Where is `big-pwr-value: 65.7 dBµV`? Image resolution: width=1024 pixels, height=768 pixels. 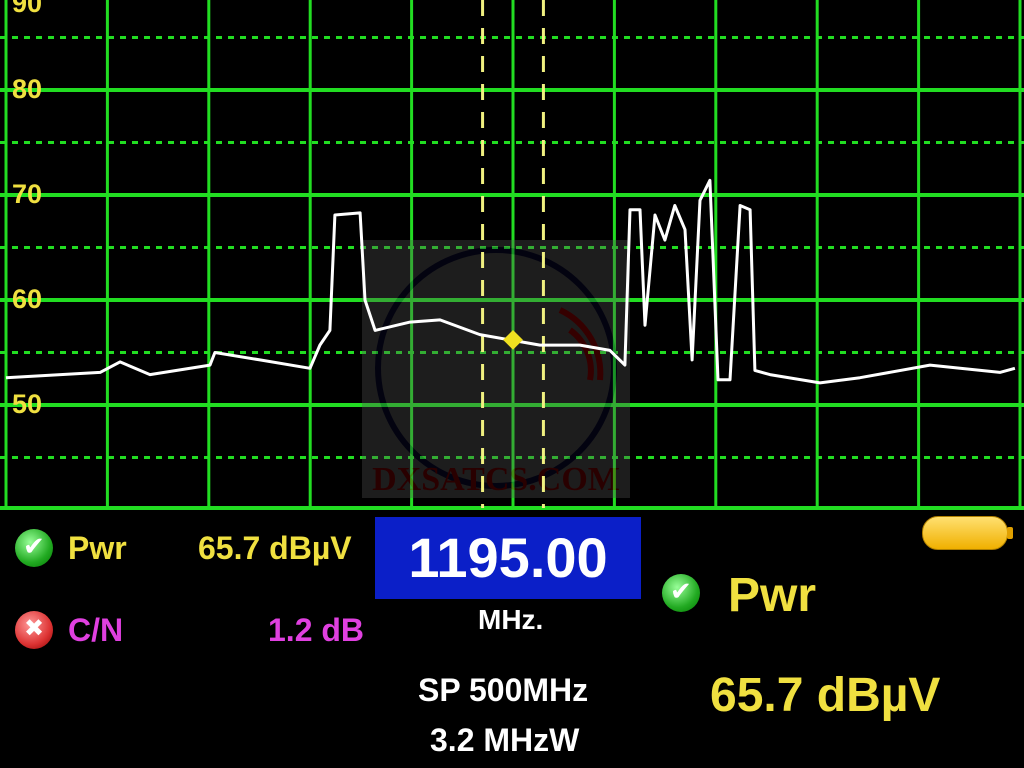 big-pwr-value: 65.7 dBµV is located at coordinates (825, 695).